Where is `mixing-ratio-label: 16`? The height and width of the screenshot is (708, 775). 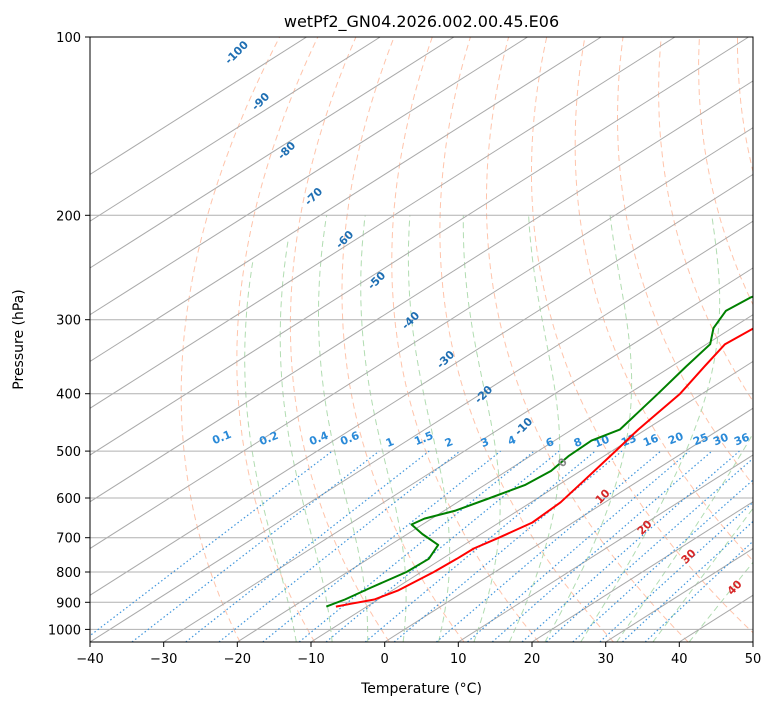 mixing-ratio-label: 16 is located at coordinates (650, 441).